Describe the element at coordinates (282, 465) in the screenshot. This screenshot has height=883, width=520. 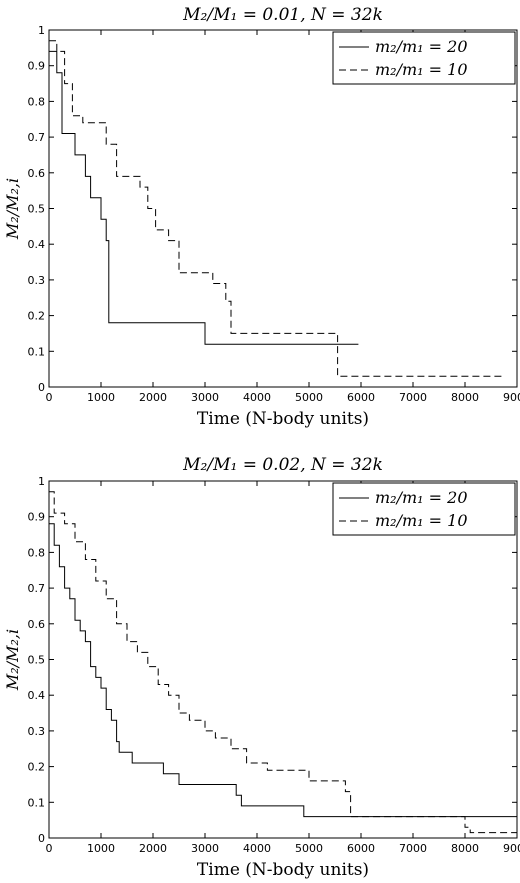
I see `chart-title: M₂/M₁ = 0.02, N = 32k` at that location.